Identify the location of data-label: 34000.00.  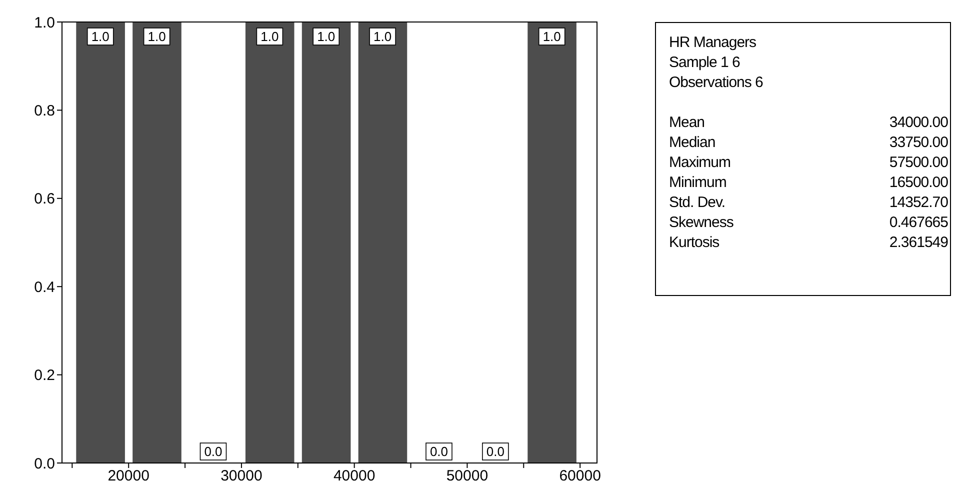
(918, 123).